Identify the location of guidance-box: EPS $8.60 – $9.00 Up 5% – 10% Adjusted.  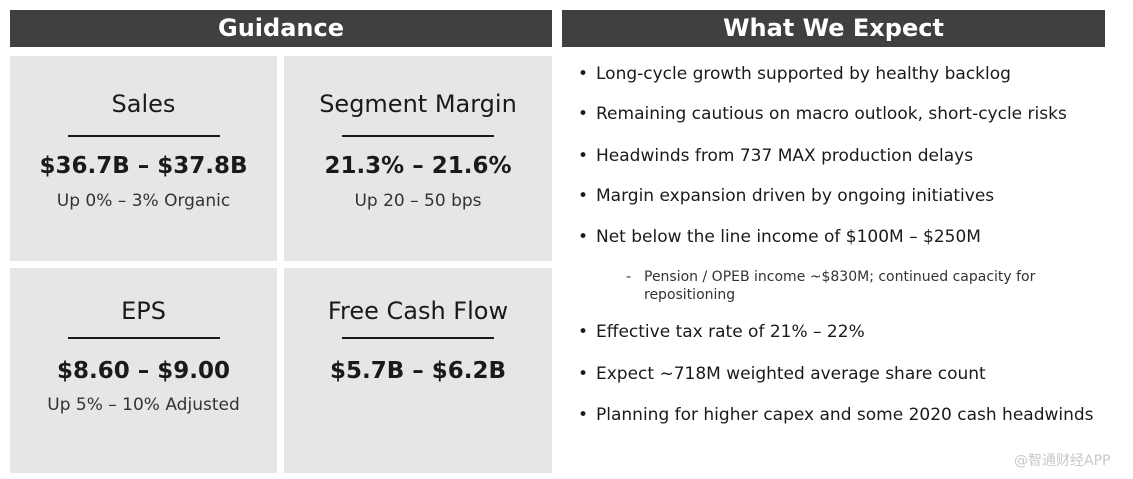
(143, 370).